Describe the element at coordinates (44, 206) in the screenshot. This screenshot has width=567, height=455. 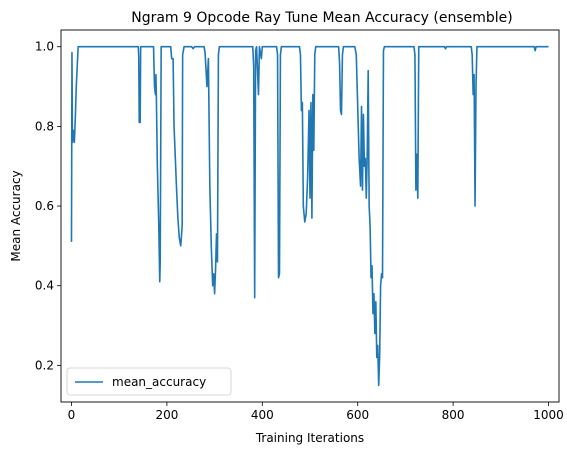
I see `y-tick-label: 0.6` at that location.